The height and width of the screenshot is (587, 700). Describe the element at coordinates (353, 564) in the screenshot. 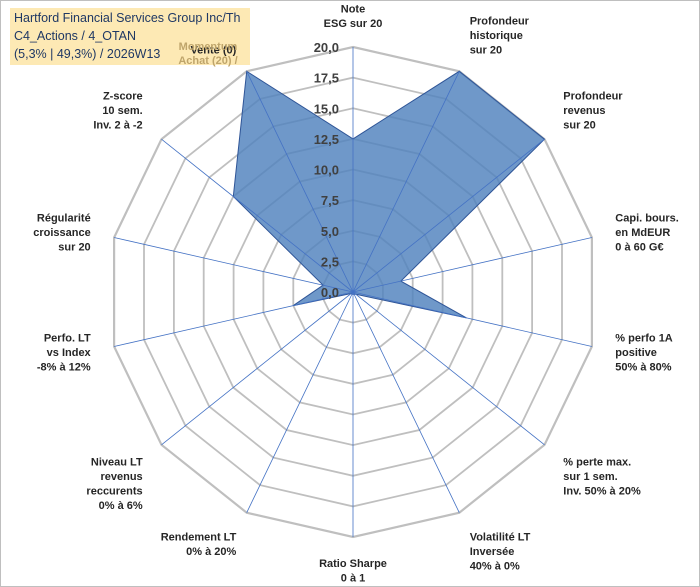

I see `axis-label-line: Ratio Sharpe` at that location.